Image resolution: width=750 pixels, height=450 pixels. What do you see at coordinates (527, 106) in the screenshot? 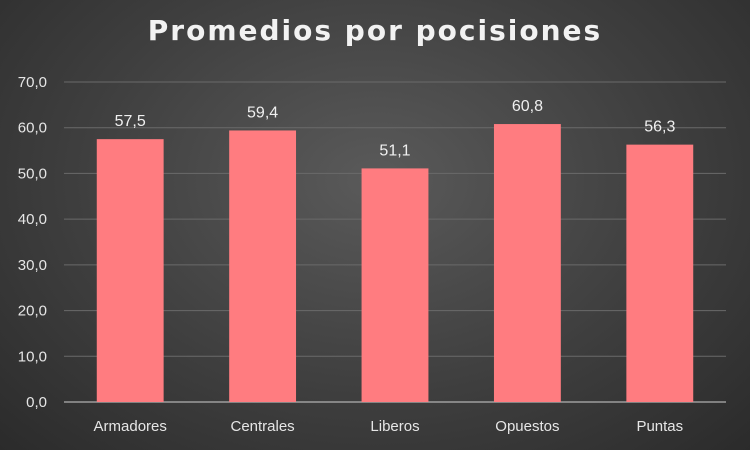
I see `data-label: 60,8` at bounding box center [527, 106].